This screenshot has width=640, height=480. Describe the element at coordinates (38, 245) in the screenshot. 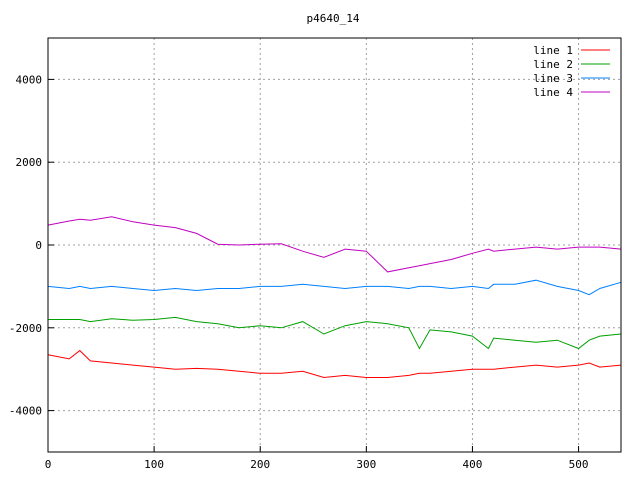

I see `y-tick-label: 0` at that location.